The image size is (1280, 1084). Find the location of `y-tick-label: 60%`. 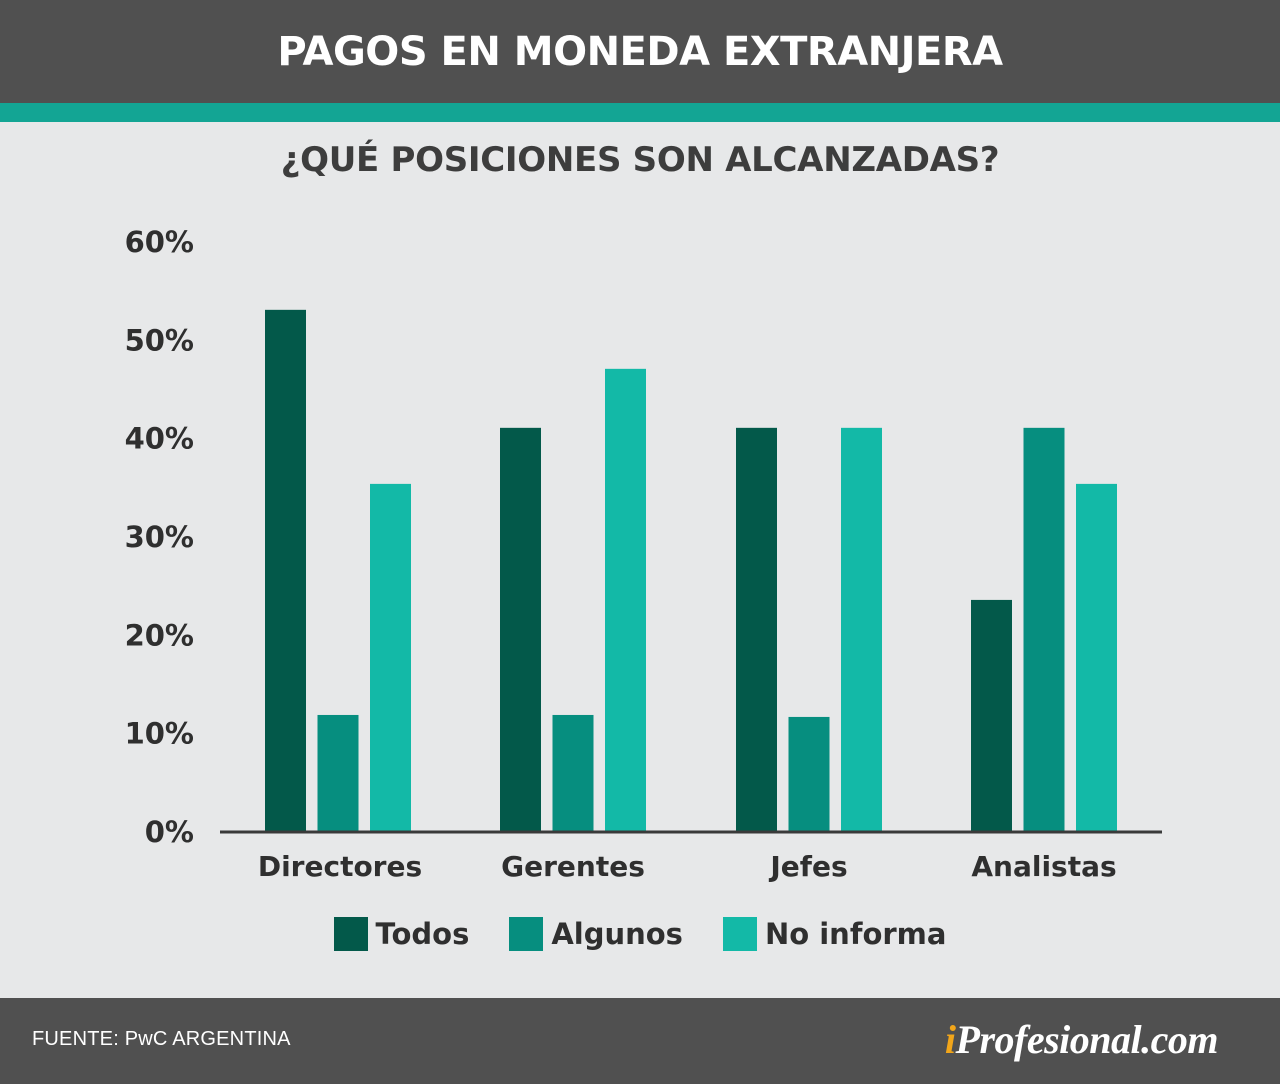

y-tick-label: 60% is located at coordinates (159, 242).